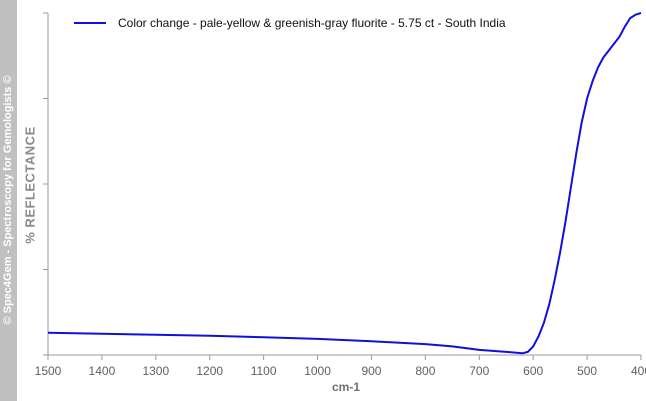 This screenshot has height=401, width=646. Describe the element at coordinates (264, 371) in the screenshot. I see `x-tick-label: 1100` at that location.